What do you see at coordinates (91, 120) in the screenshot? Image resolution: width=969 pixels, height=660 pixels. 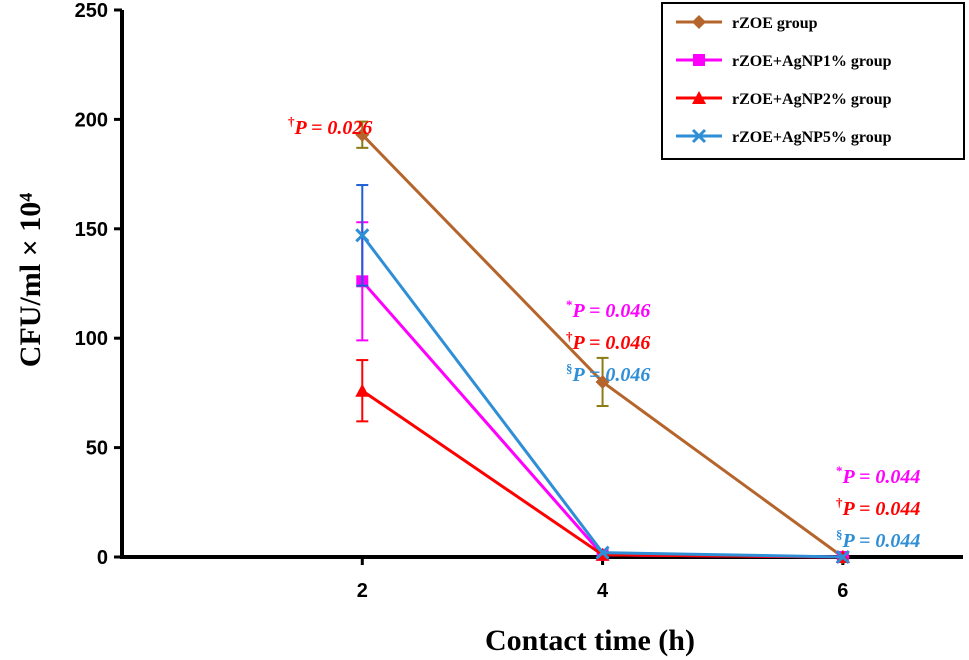 I see `y-tick-label: 200` at bounding box center [91, 120].